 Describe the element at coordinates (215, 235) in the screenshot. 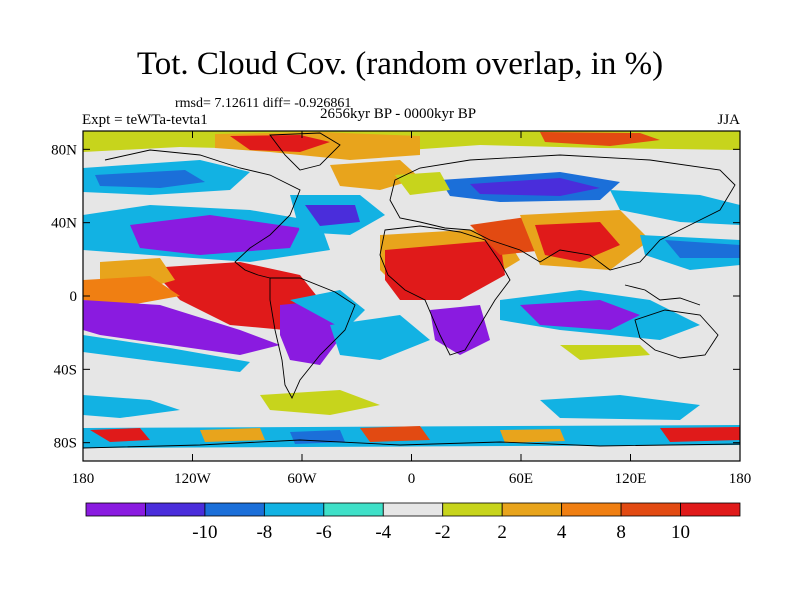

I see `northeast-pacific-purple` at that location.